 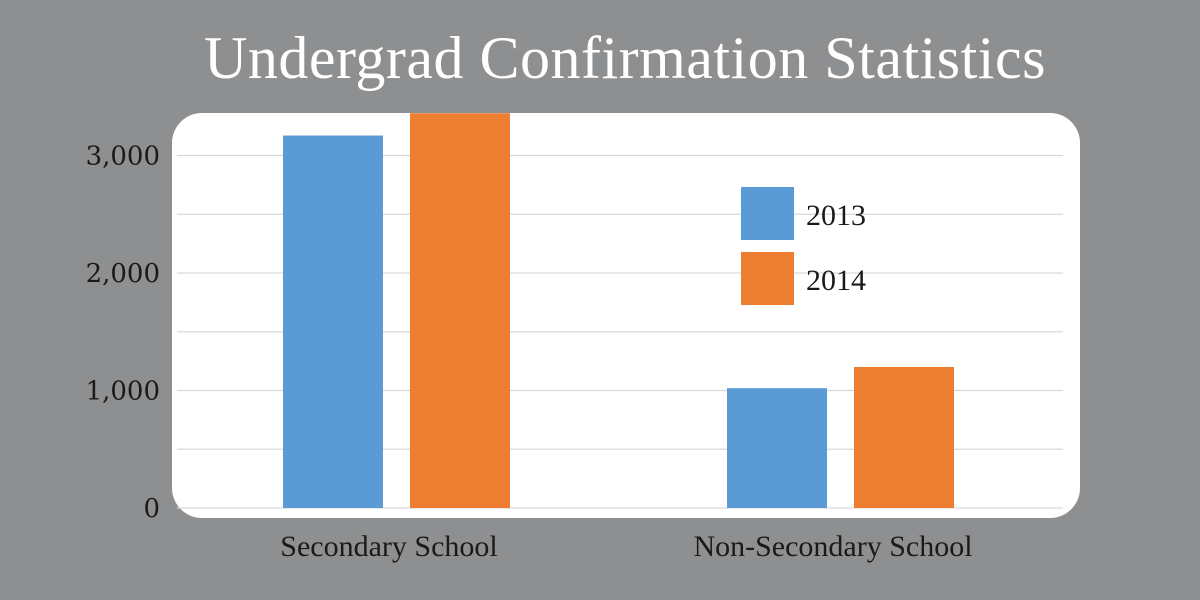 What do you see at coordinates (123, 333) in the screenshot?
I see `y-axis-tick-labels: 0 1,000 2,000 3,000` at bounding box center [123, 333].